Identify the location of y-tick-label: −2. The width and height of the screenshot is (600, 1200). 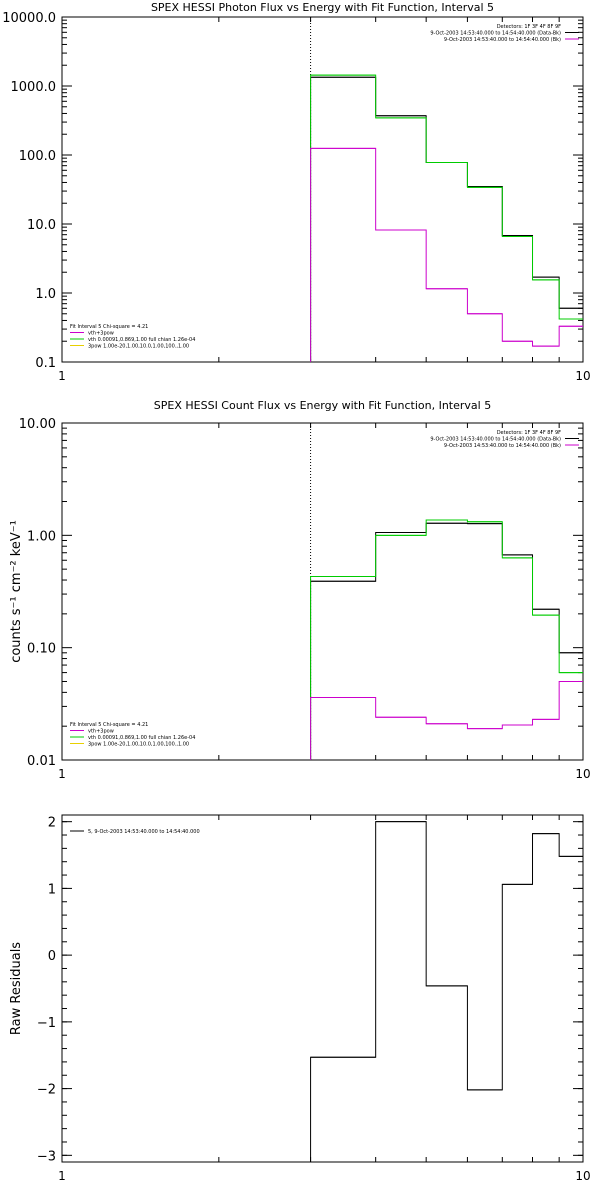
(46, 1090).